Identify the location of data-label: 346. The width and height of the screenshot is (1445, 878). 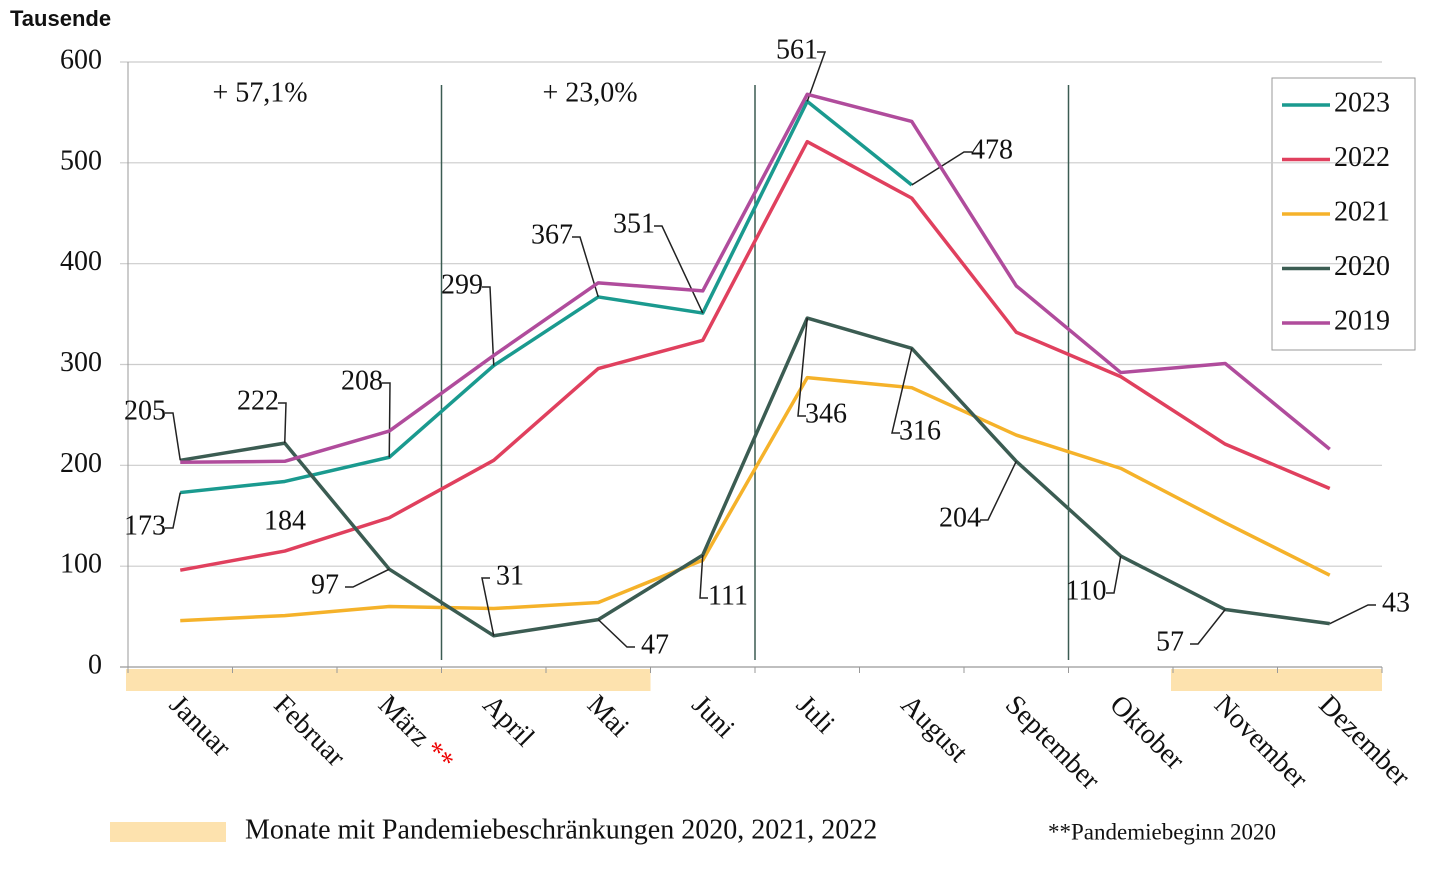
(826, 413).